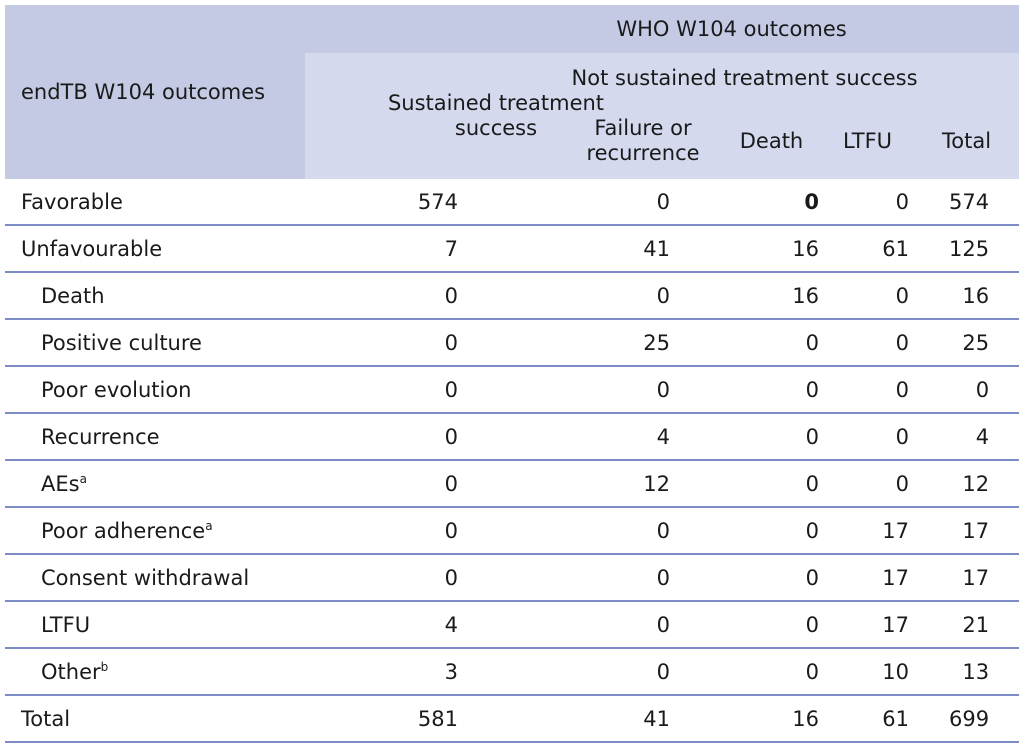 Image resolution: width=1024 pixels, height=751 pixels. I want to click on row-label: Other, so click(71, 671).